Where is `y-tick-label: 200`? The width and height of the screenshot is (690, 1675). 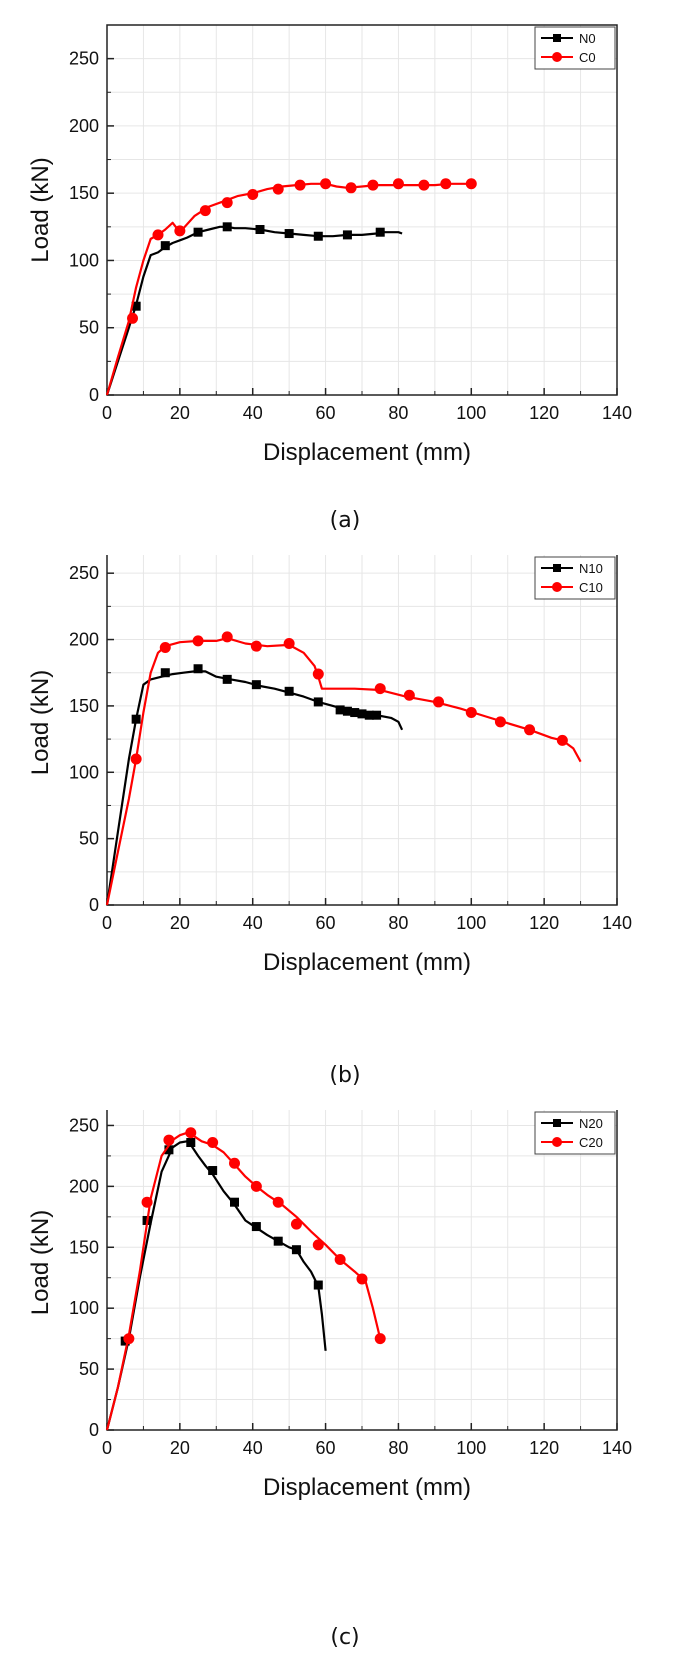 y-tick-label: 200 is located at coordinates (84, 1186).